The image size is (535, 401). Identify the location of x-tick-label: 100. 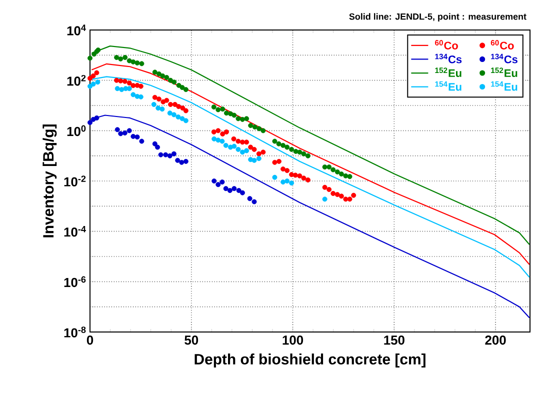
(293, 340).